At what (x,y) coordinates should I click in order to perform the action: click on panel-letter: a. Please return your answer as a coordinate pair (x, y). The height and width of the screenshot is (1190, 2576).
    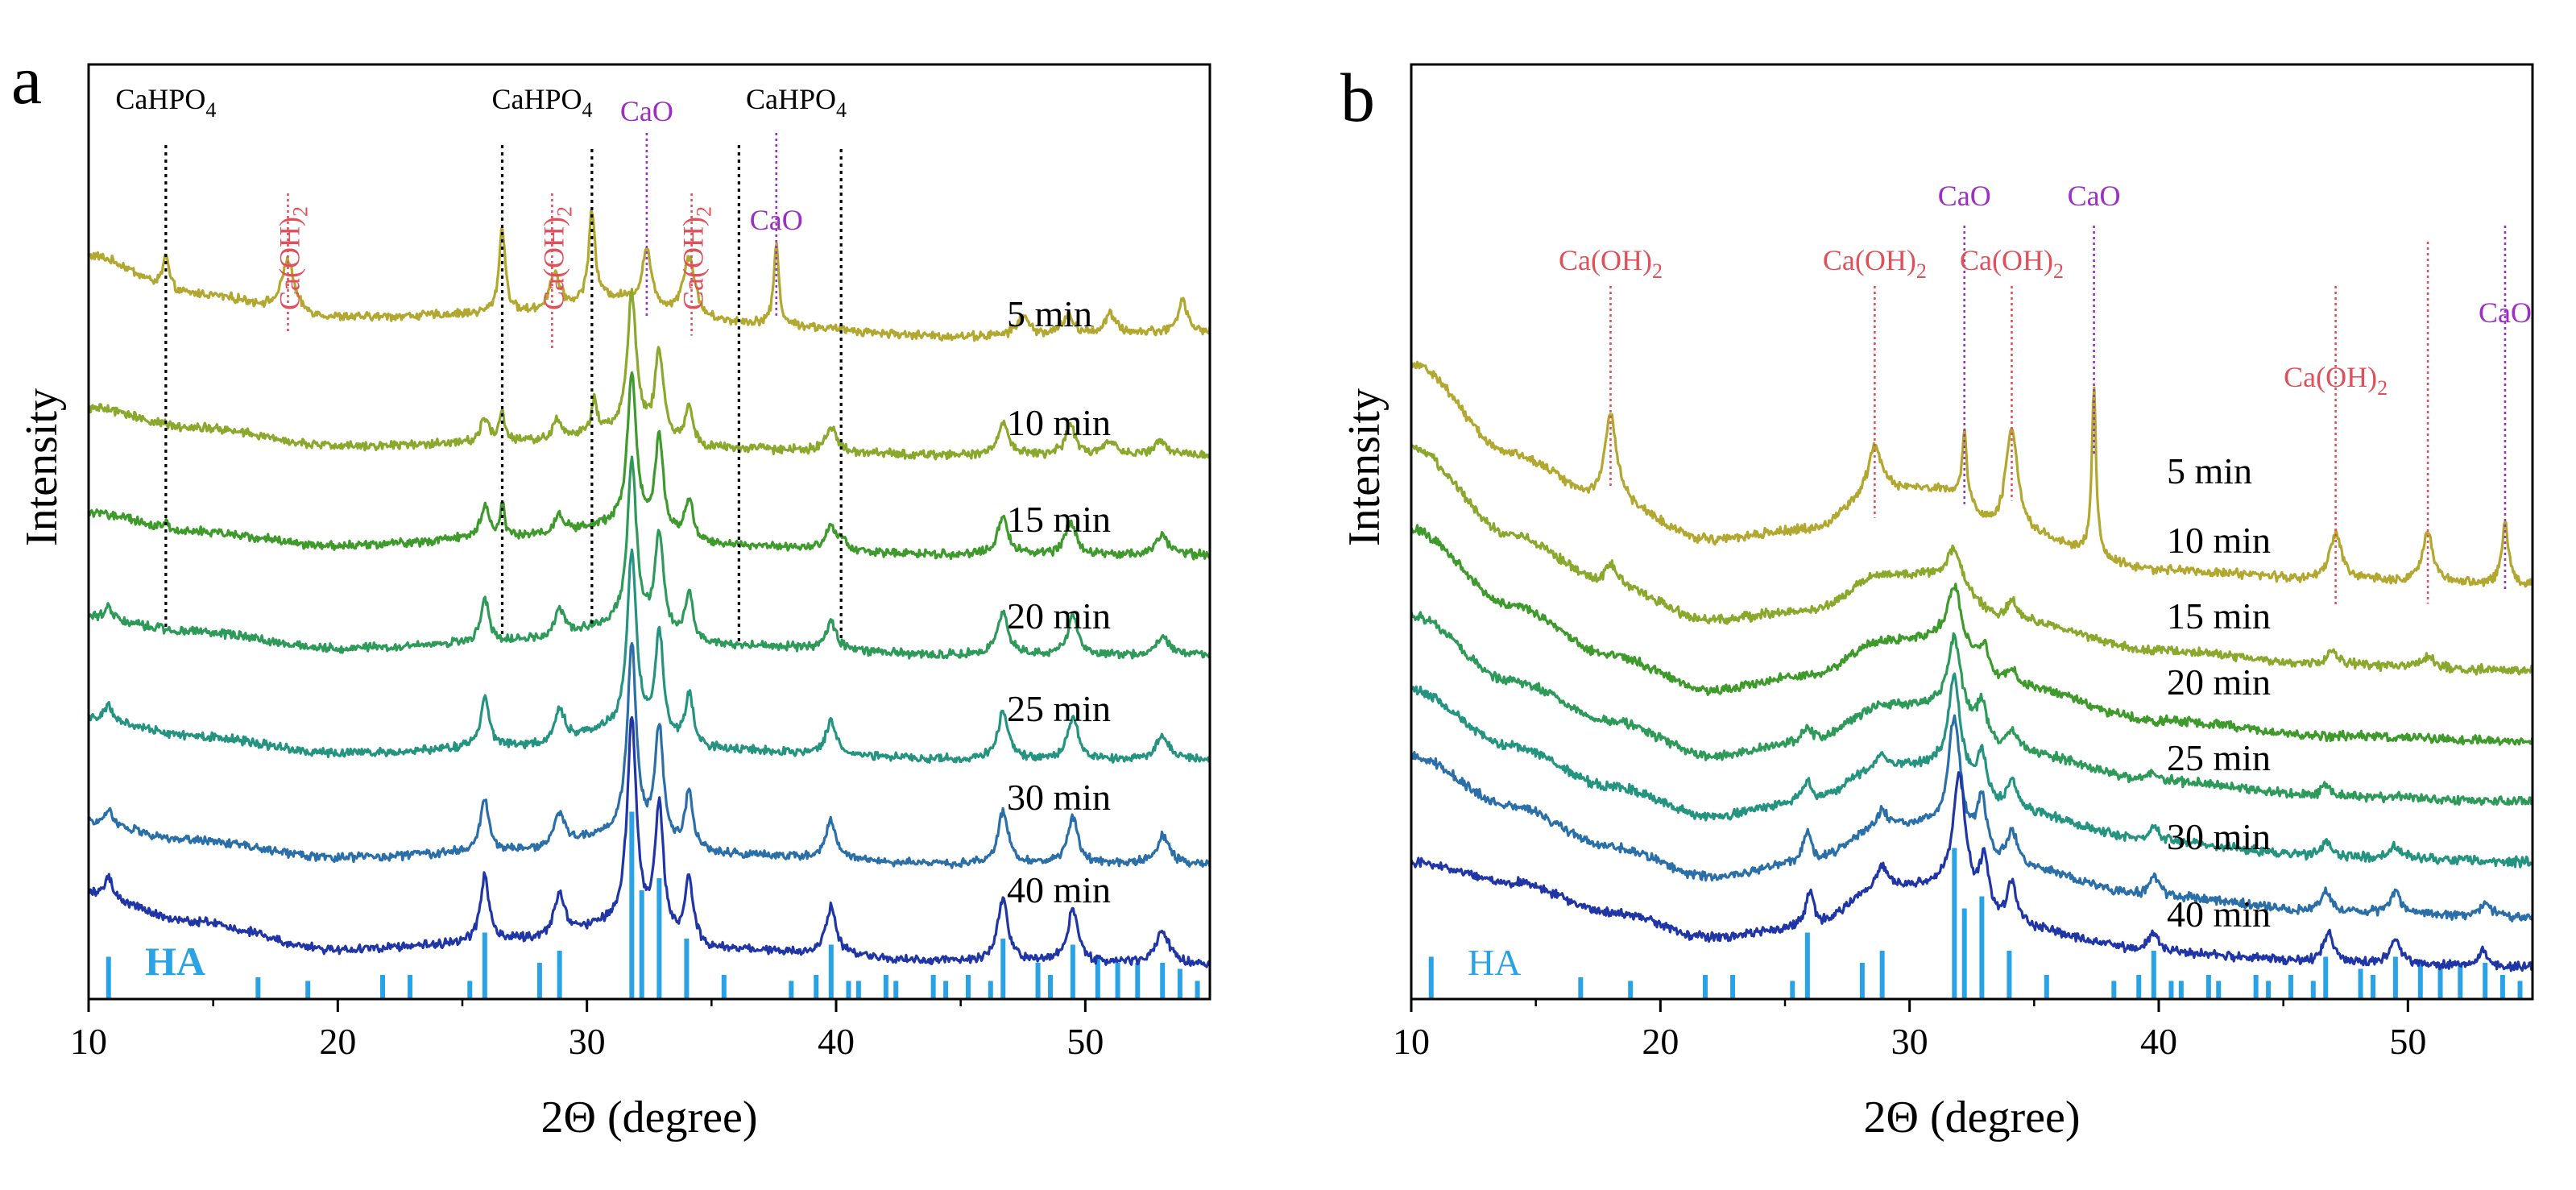
    Looking at the image, I should click on (26, 79).